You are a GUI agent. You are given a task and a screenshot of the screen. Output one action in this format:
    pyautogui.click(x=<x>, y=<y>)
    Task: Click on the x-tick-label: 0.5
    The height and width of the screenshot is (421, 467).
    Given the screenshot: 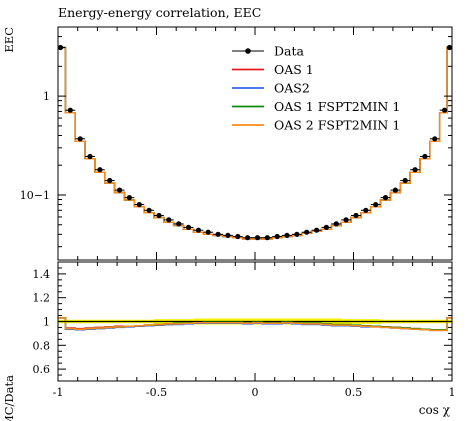 What is the action you would take?
    pyautogui.click(x=354, y=392)
    